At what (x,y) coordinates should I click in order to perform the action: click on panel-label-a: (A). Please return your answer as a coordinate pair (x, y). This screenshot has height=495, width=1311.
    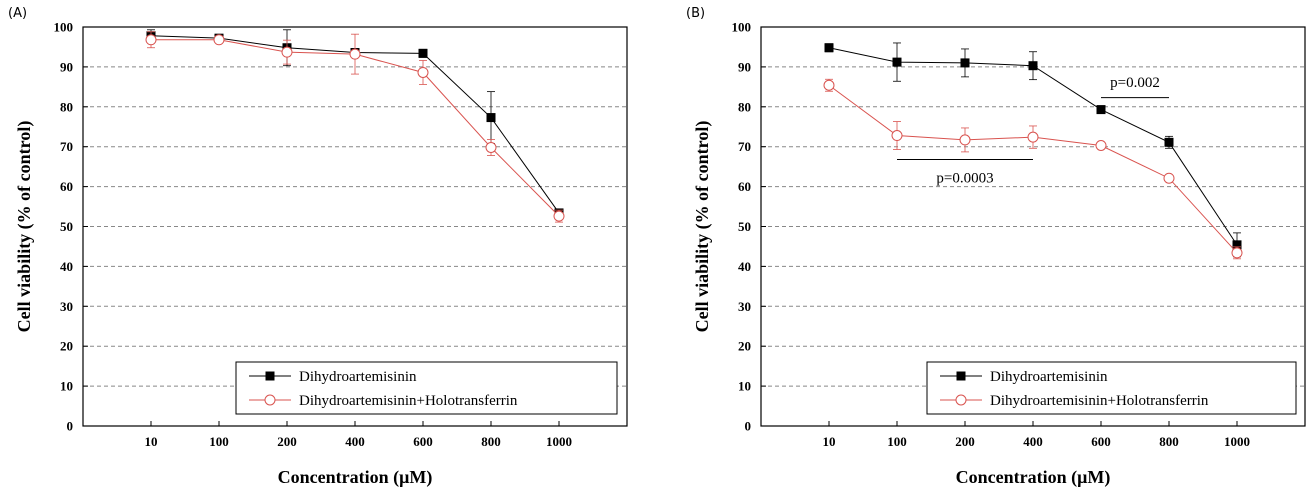
    Looking at the image, I should click on (18, 13).